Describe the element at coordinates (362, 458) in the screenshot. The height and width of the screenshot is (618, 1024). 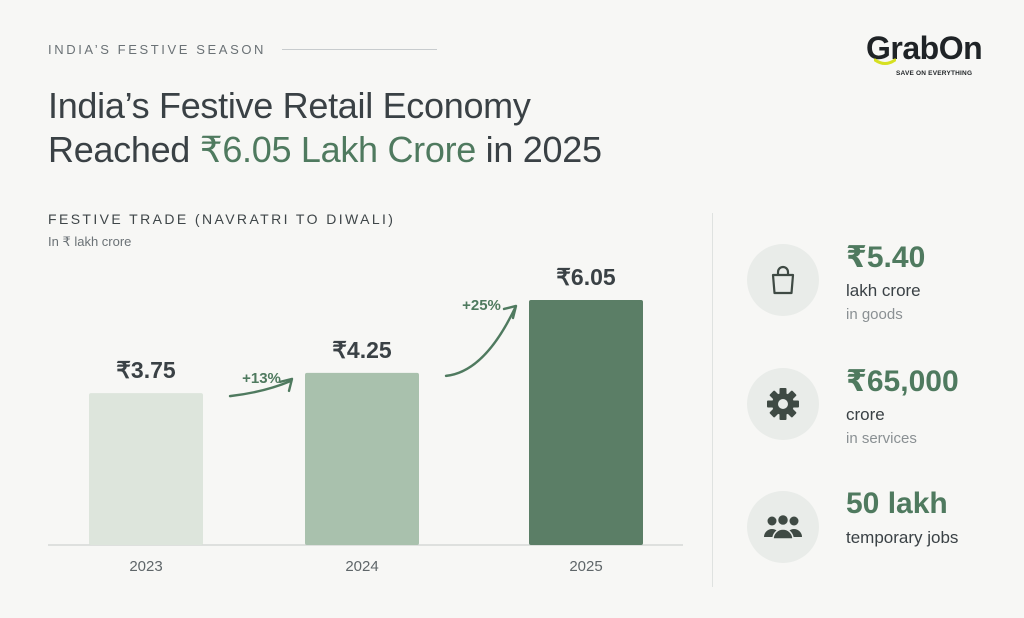
I see `bar-2024` at that location.